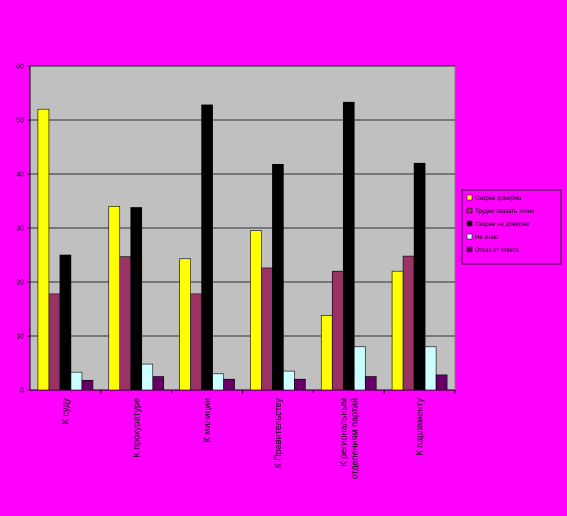 Image resolution: width=567 pixels, height=516 pixels. I want to click on y-tick-label: 10, so click(20, 337).